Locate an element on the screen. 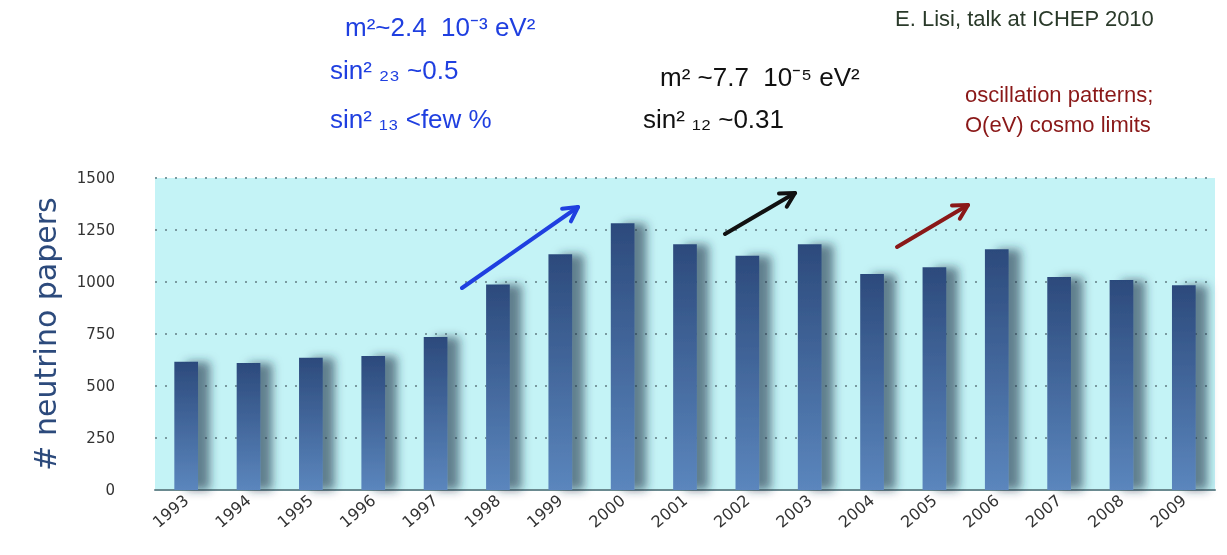 The width and height of the screenshot is (1227, 555). text: sin² ₁₃ <few % is located at coordinates (411, 119).